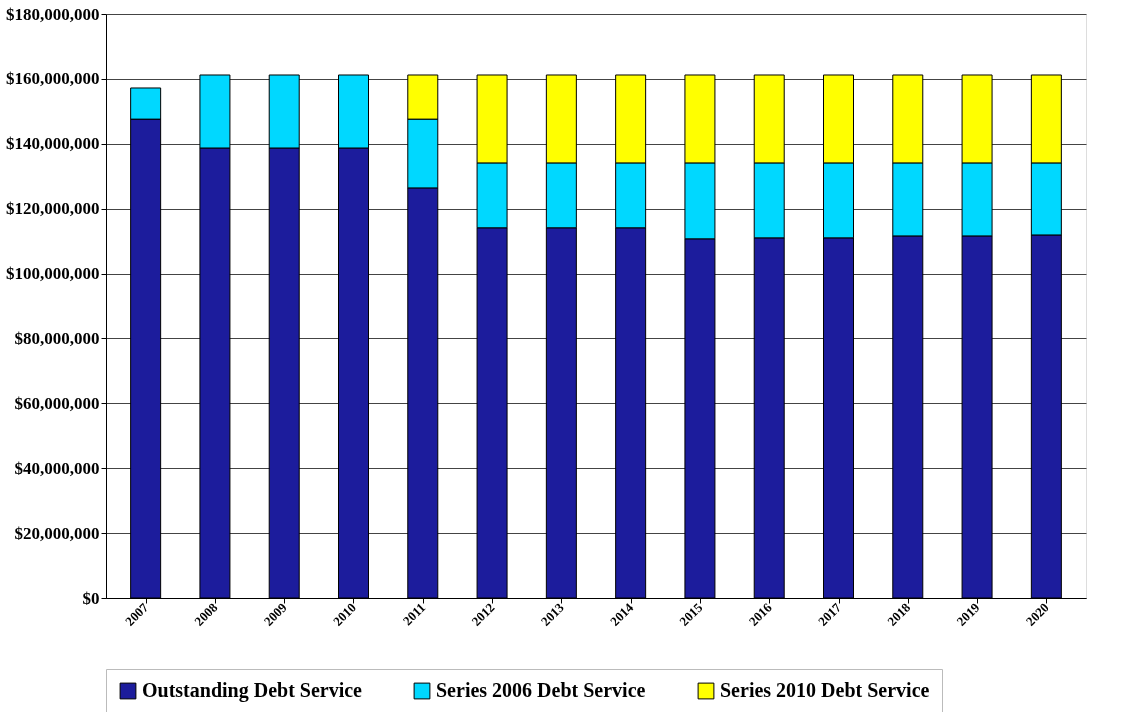  I want to click on y-tick-label: $20,000,000, so click(57, 533).